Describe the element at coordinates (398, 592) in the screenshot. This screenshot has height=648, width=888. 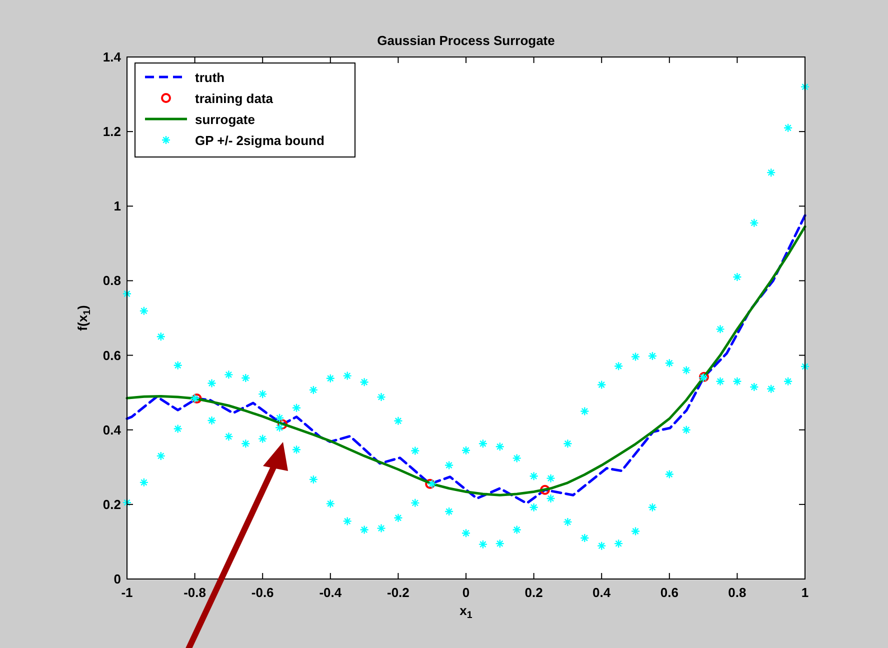
I see `x-tick-label: -0.2` at that location.